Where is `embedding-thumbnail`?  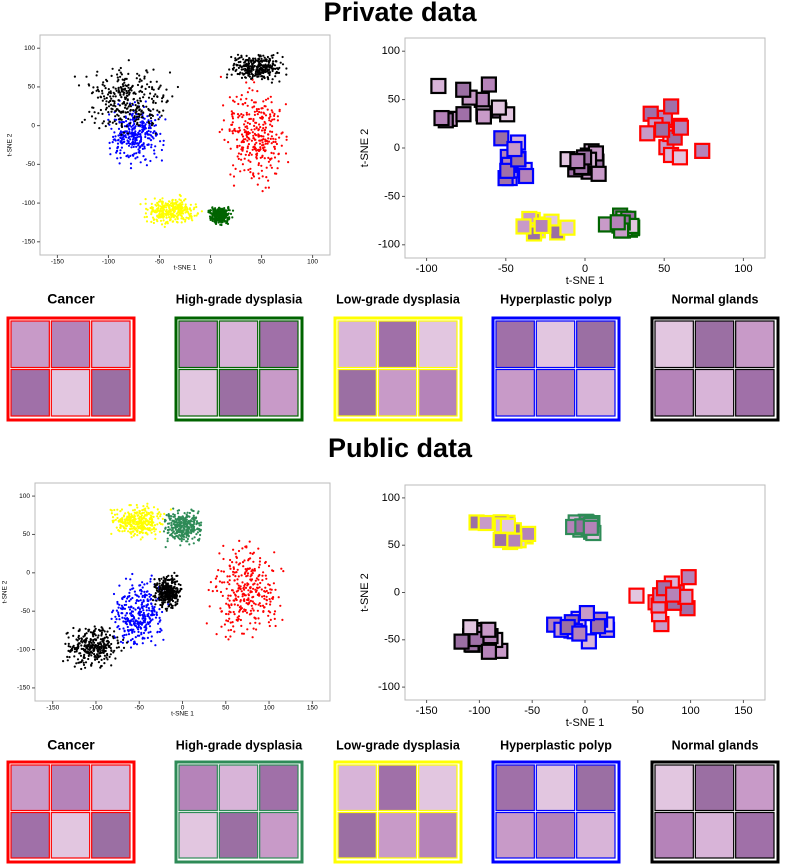
embedding-thumbnail is located at coordinates (489, 651).